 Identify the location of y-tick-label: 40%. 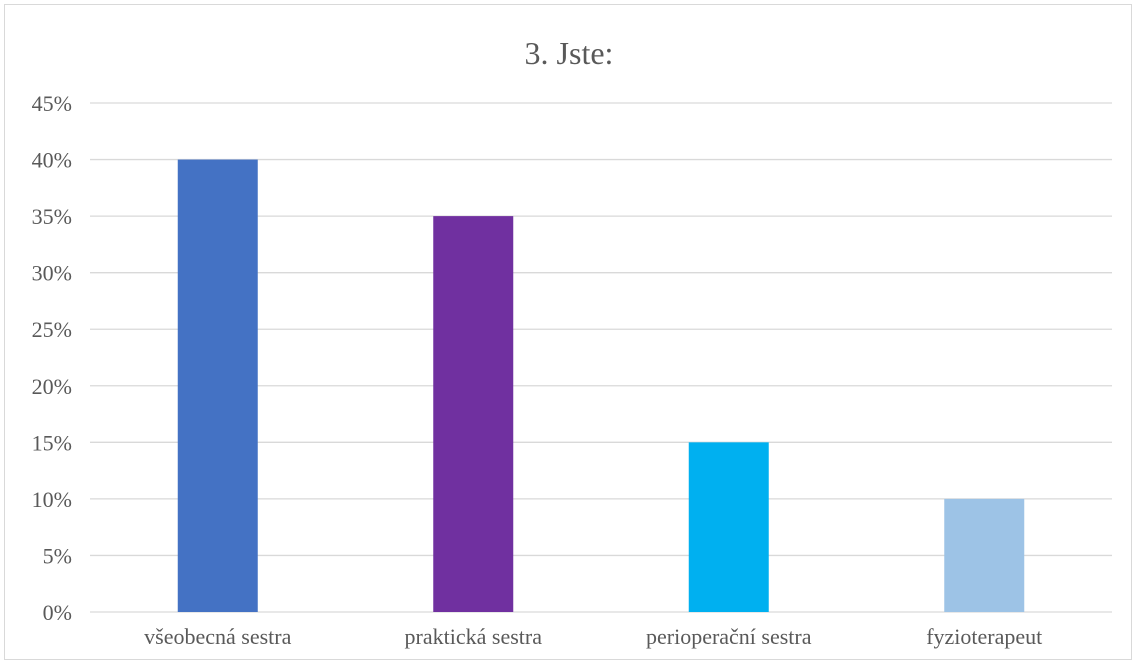
(52, 160).